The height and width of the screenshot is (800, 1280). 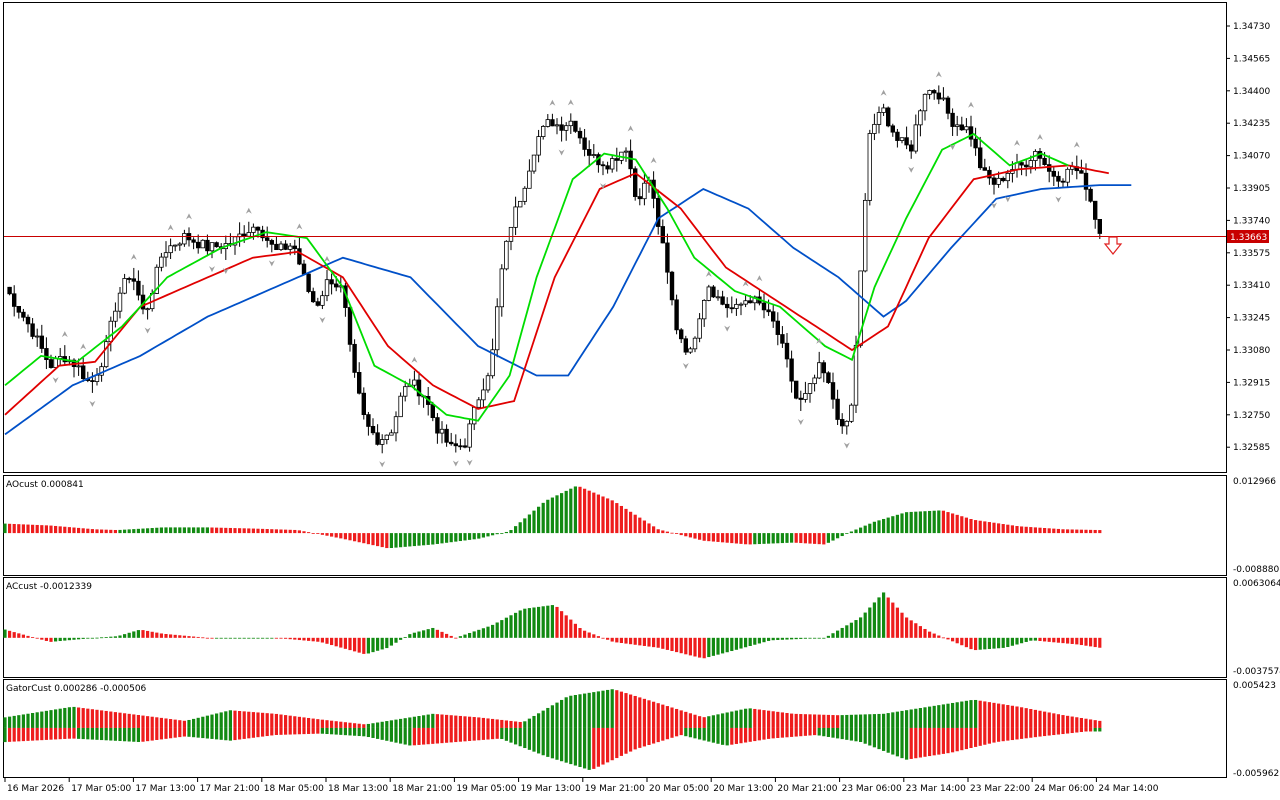 I want to click on sell-arrow-icon, so click(x=1113, y=245).